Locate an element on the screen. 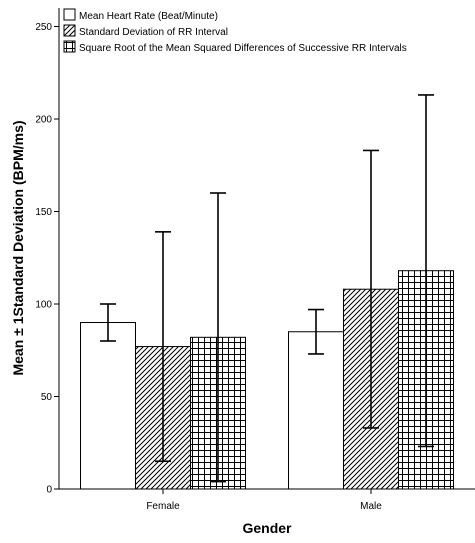 Image resolution: width=475 pixels, height=543 pixels. y-tick-label: 250 is located at coordinates (43, 27).